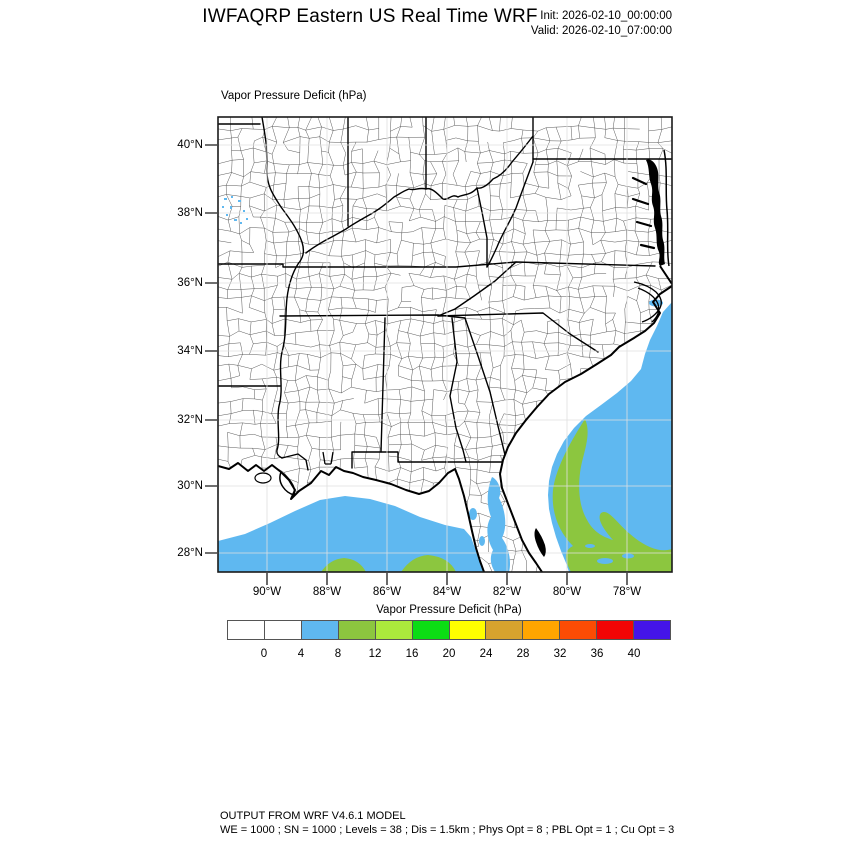 Image resolution: width=850 pixels, height=850 pixels. What do you see at coordinates (651, 217) in the screenshot?
I see `chesapeake-bay` at bounding box center [651, 217].